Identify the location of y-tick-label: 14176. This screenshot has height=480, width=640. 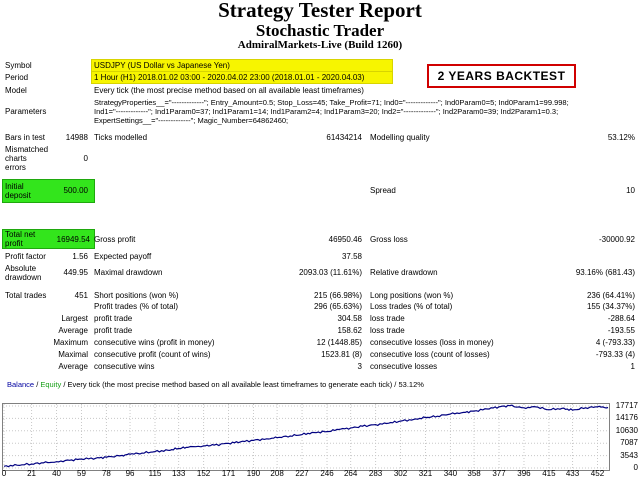
(626, 418).